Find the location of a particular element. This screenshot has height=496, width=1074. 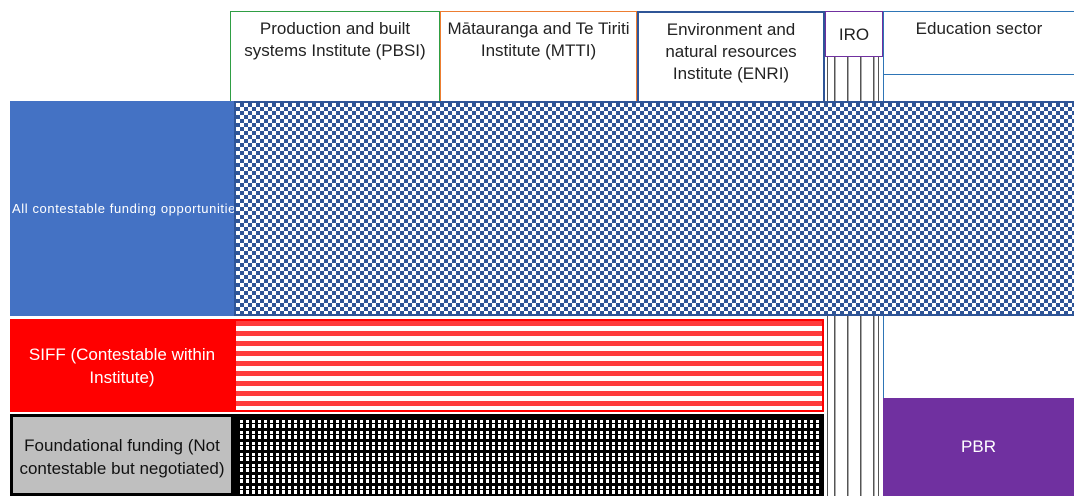

header-education-sector: Education sector is located at coordinates (978, 43).